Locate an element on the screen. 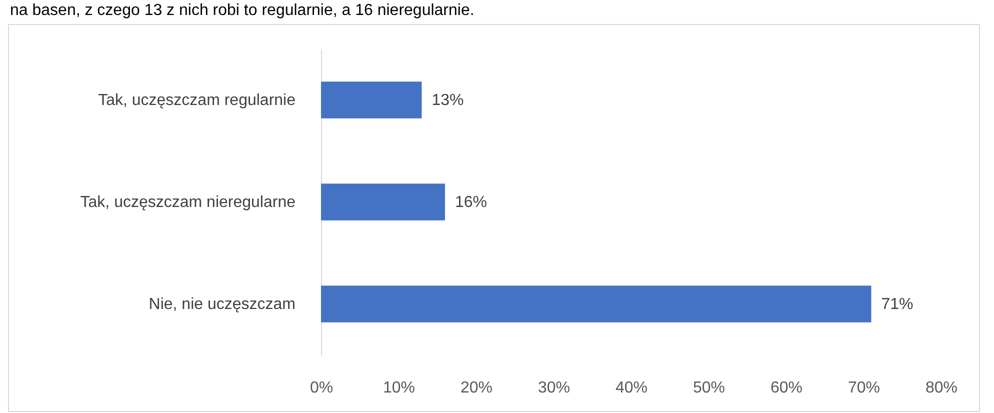 This screenshot has height=413, width=994. y-tick-label: Nie, nie uczęszczam is located at coordinates (222, 304).